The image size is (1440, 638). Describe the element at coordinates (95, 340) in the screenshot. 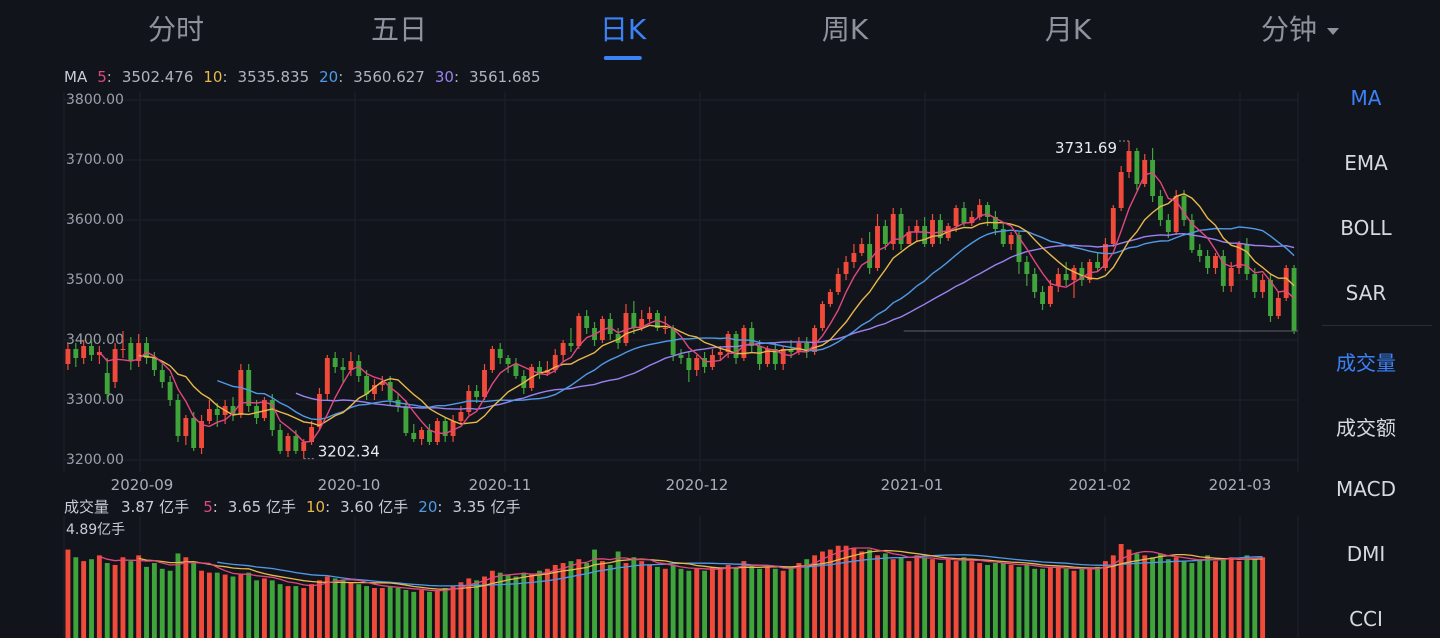

I see `y-tick-label: 3400.00` at that location.